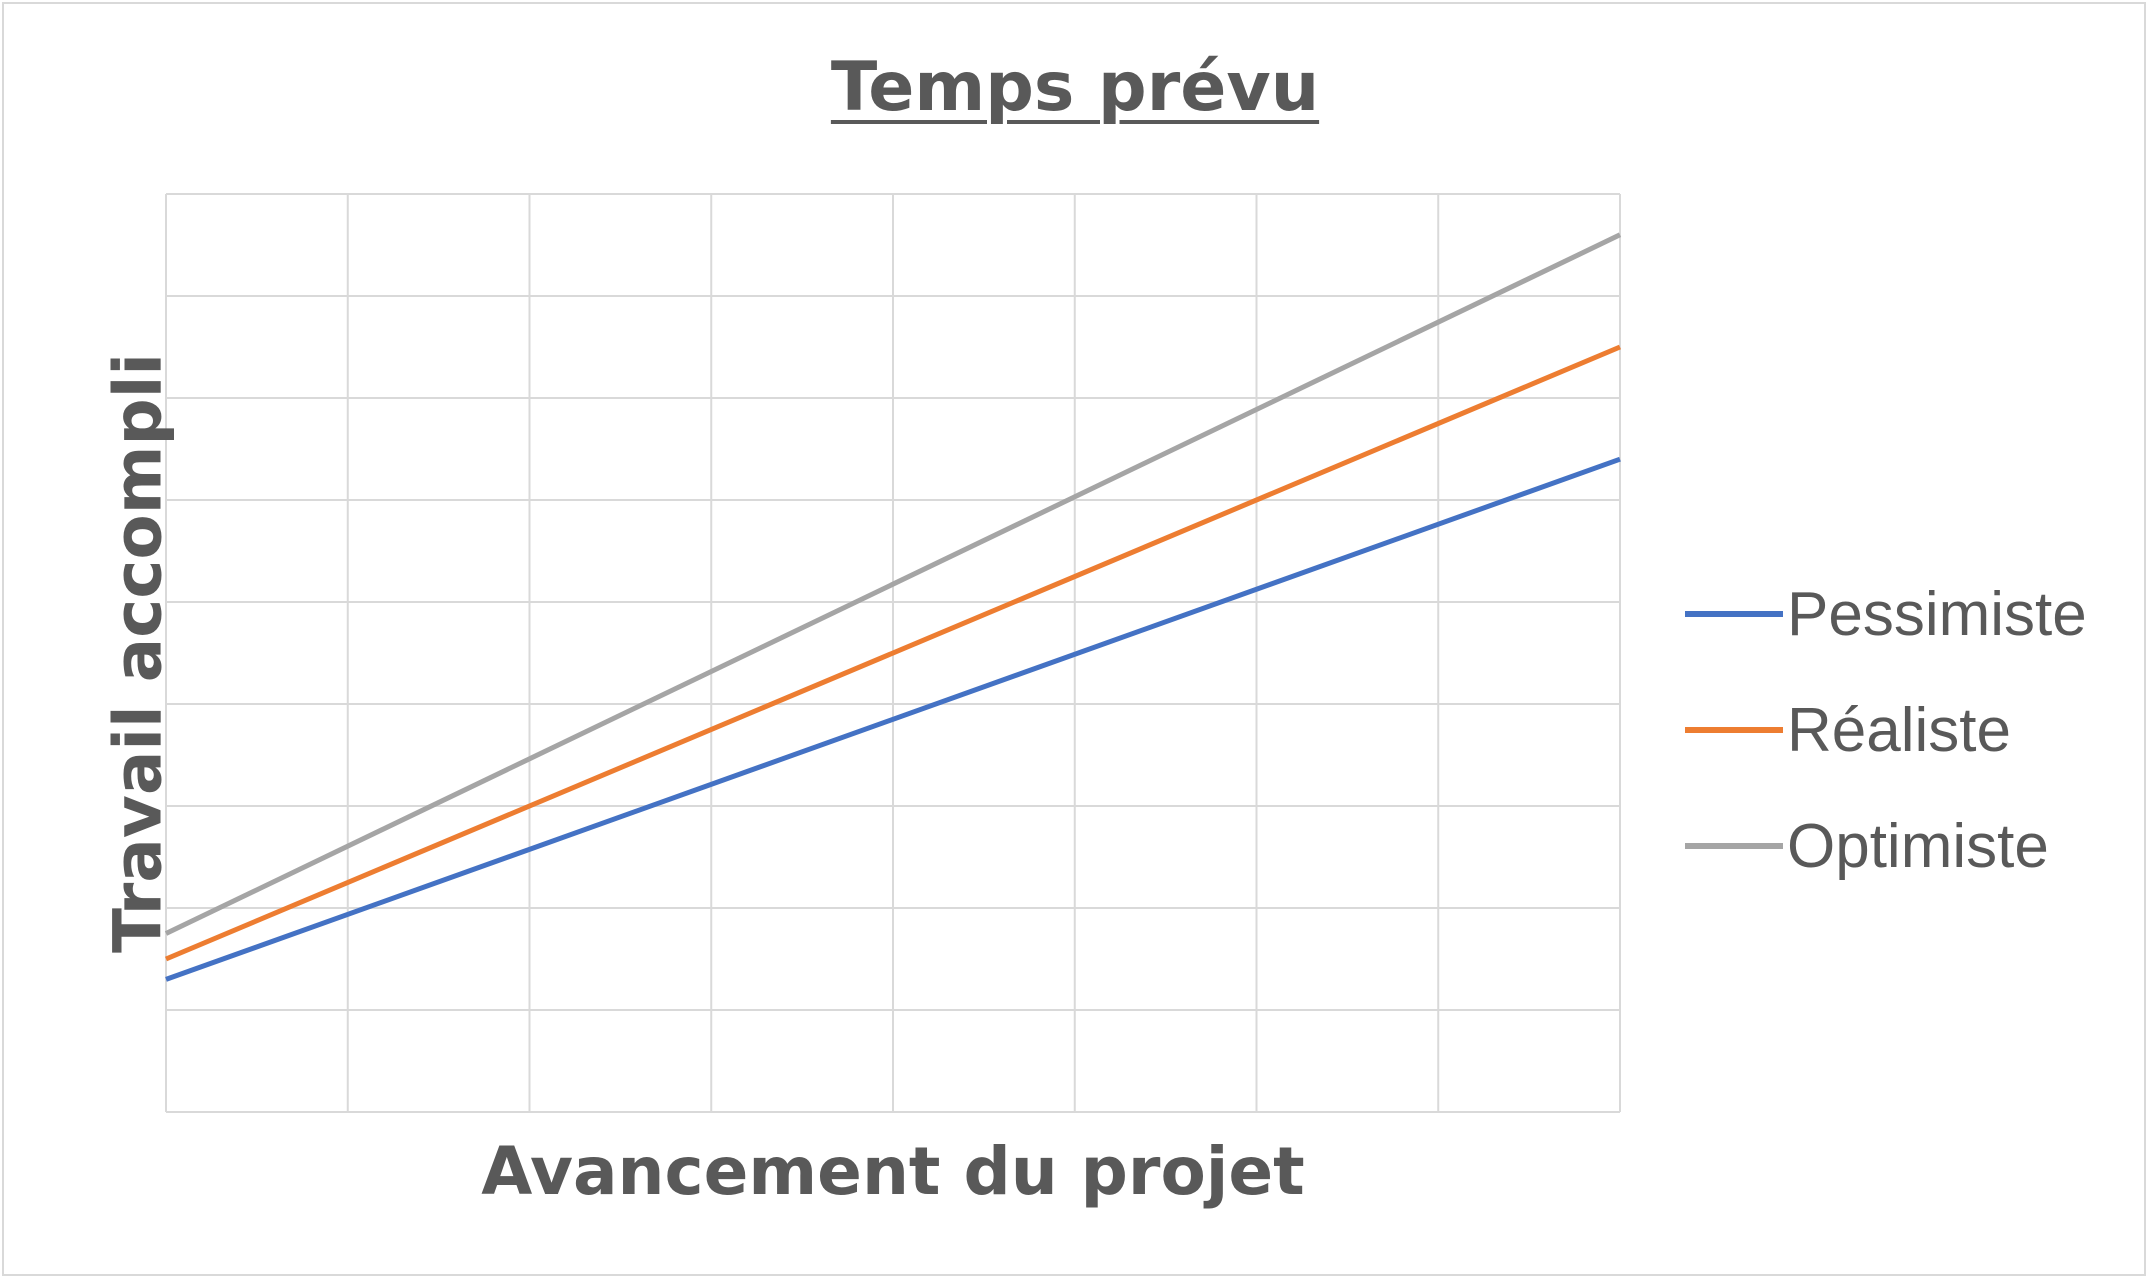  What do you see at coordinates (1075, 87) in the screenshot?
I see `chart-title: Temps prévu` at bounding box center [1075, 87].